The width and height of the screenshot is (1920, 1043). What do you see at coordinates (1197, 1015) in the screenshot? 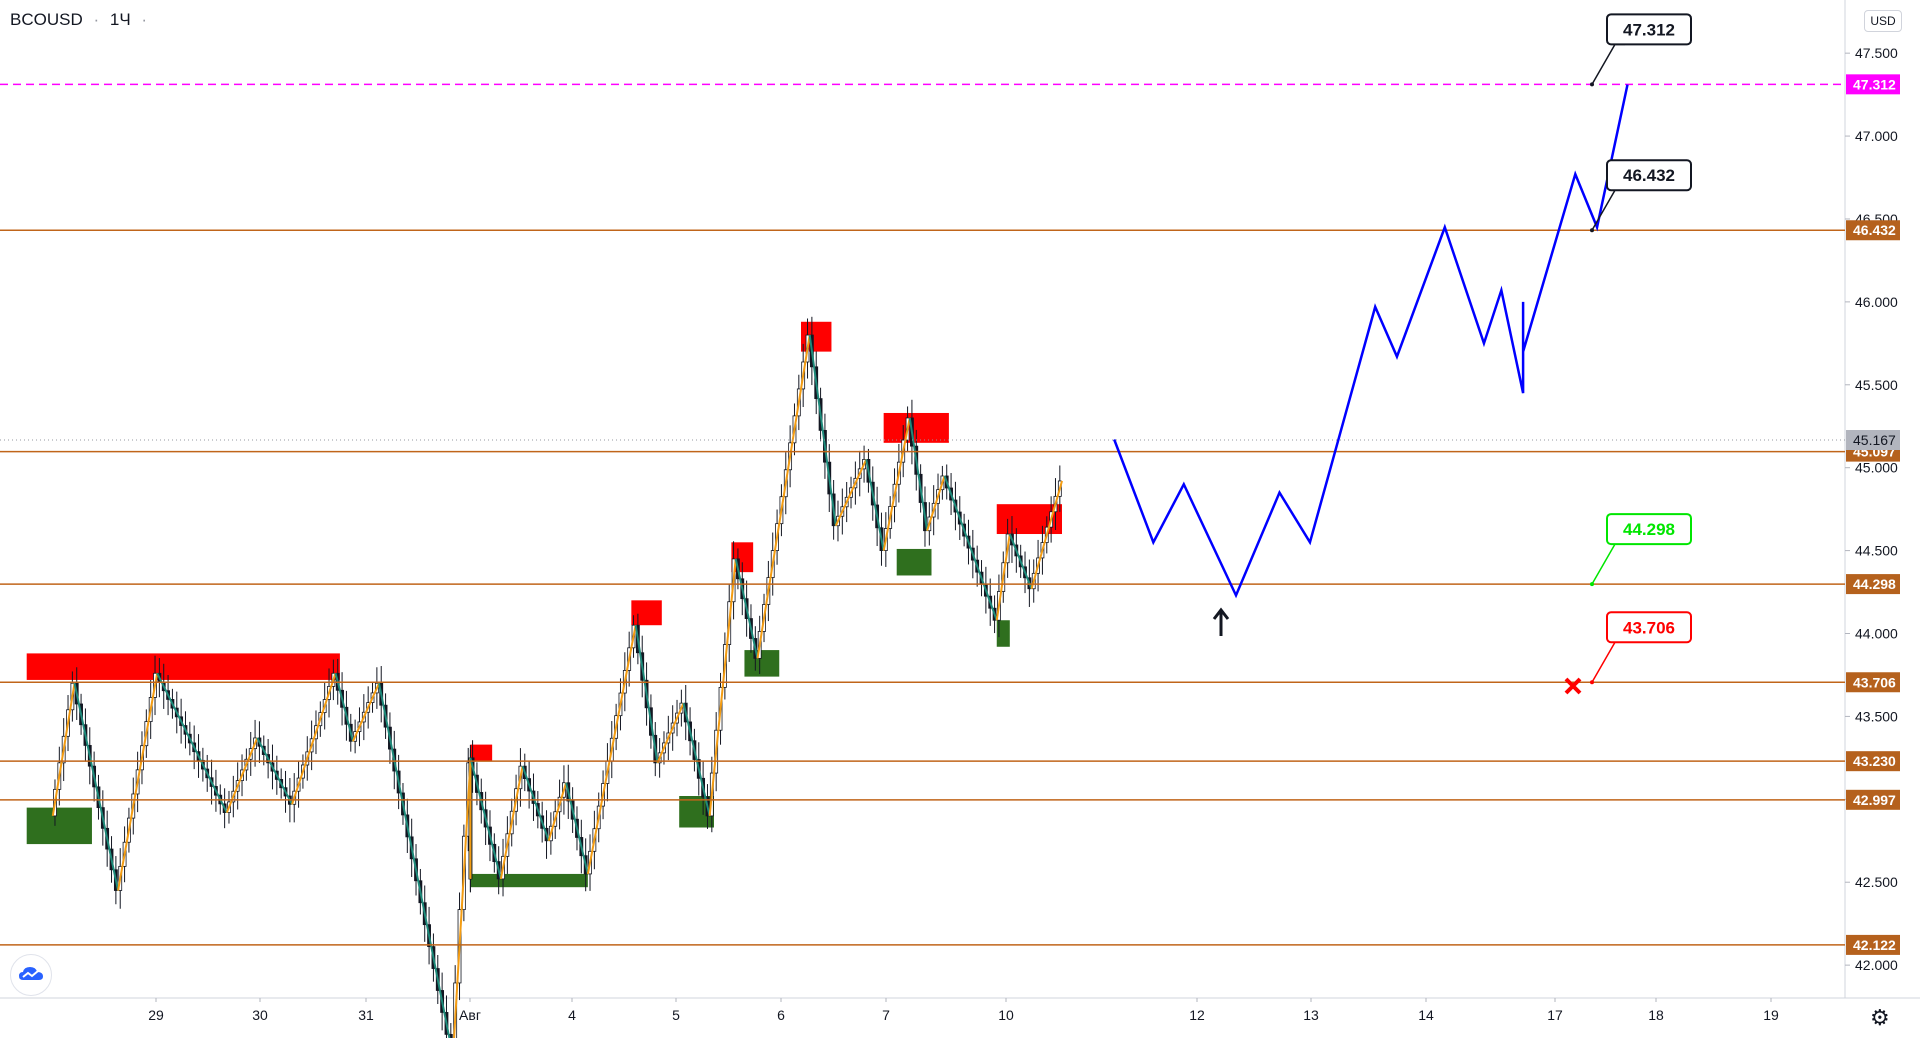
I see `time-tick-label: 12` at bounding box center [1197, 1015].